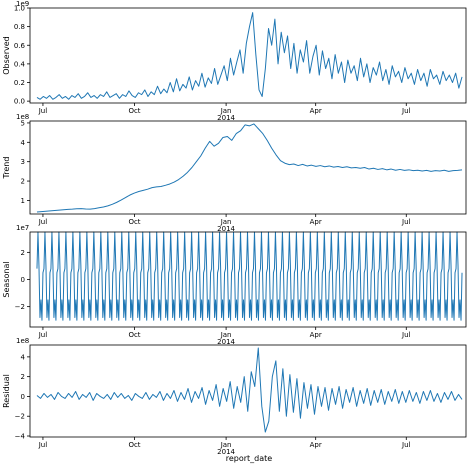 The image size is (472, 465). I want to click on y-tick-label: 5, so click(23, 123).